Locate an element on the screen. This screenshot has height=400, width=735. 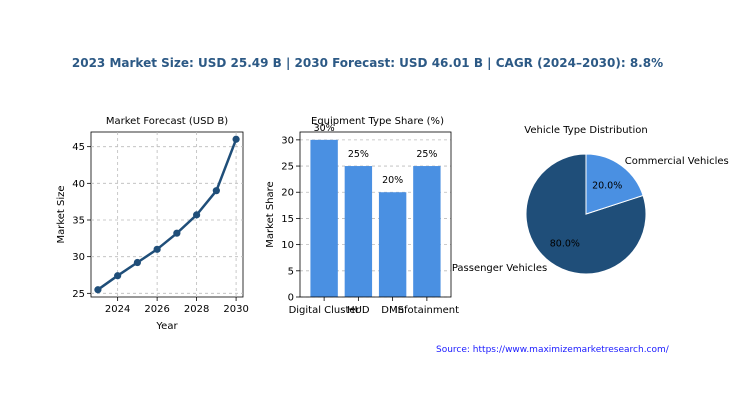
bar-chart-ytick-label: 15 is located at coordinates (287, 219).